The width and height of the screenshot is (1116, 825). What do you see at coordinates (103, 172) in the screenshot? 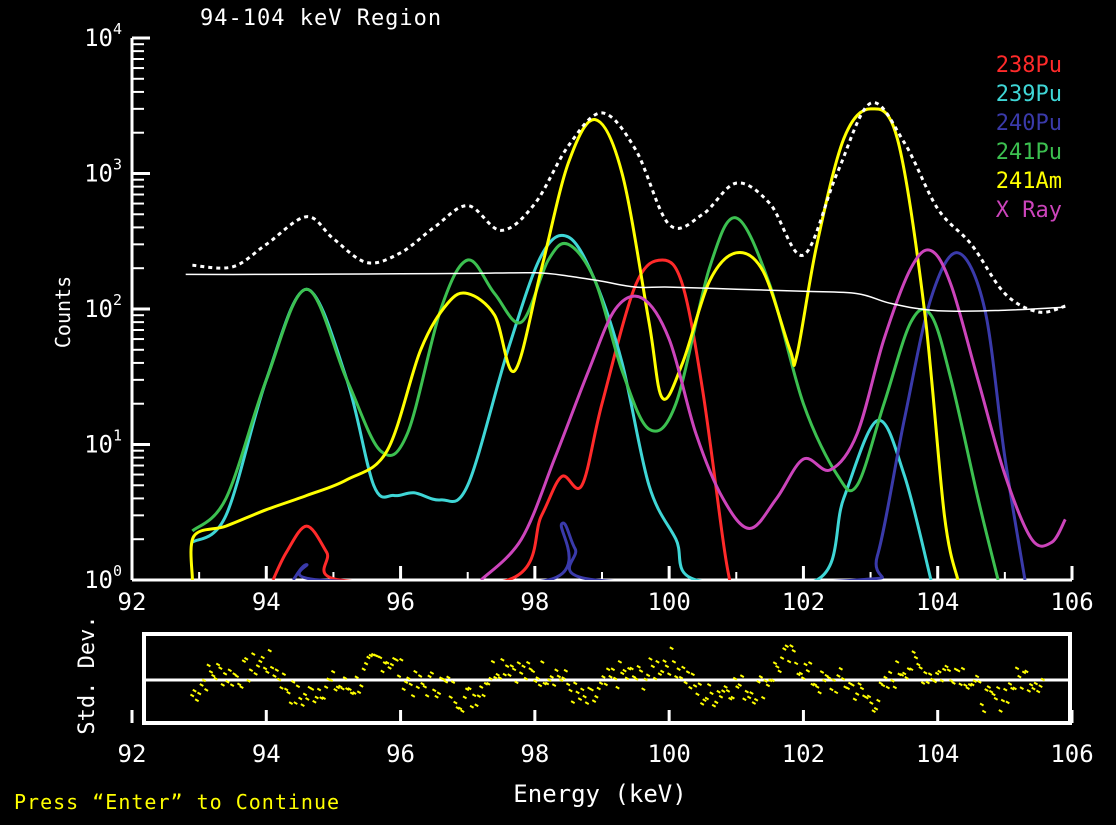
I see `y-tick-label: 10³` at bounding box center [103, 172].